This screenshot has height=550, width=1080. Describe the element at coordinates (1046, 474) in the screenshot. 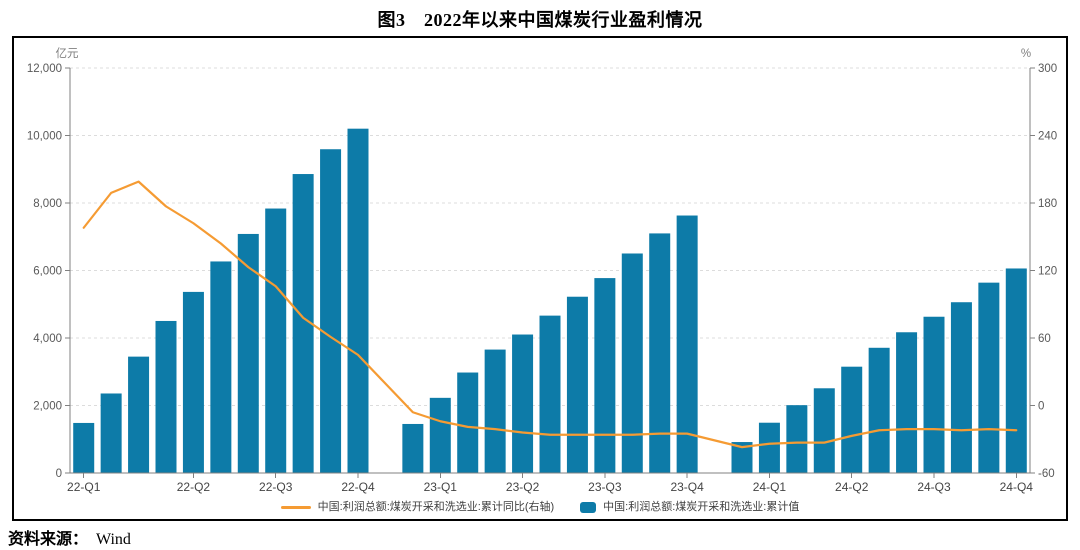

I see `svg-text: -60` at that location.